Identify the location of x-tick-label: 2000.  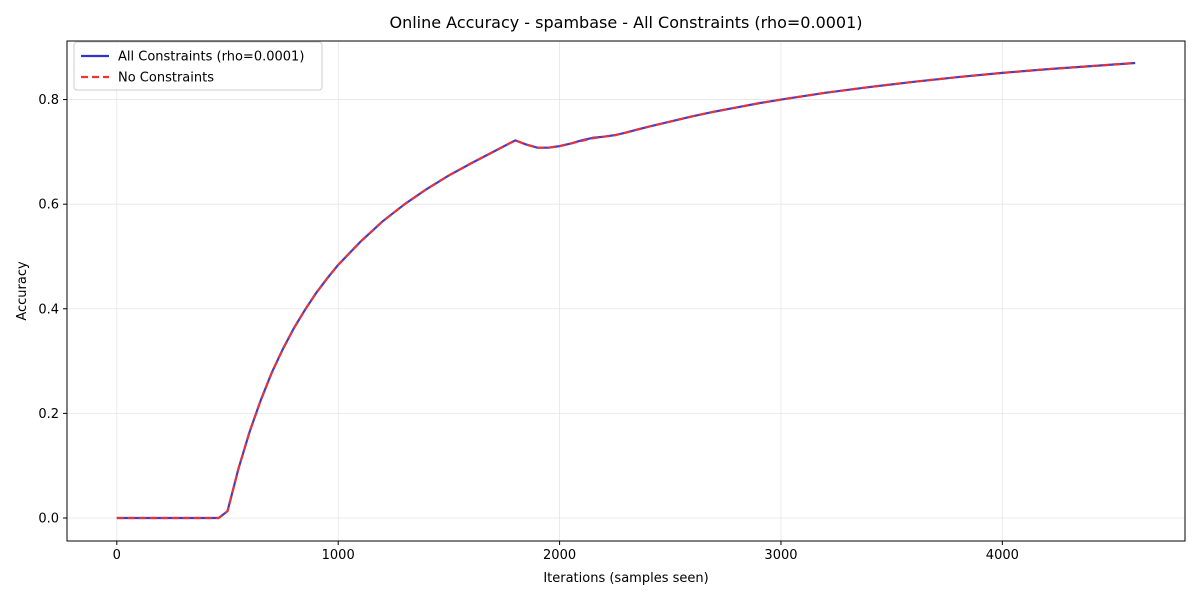
(559, 555).